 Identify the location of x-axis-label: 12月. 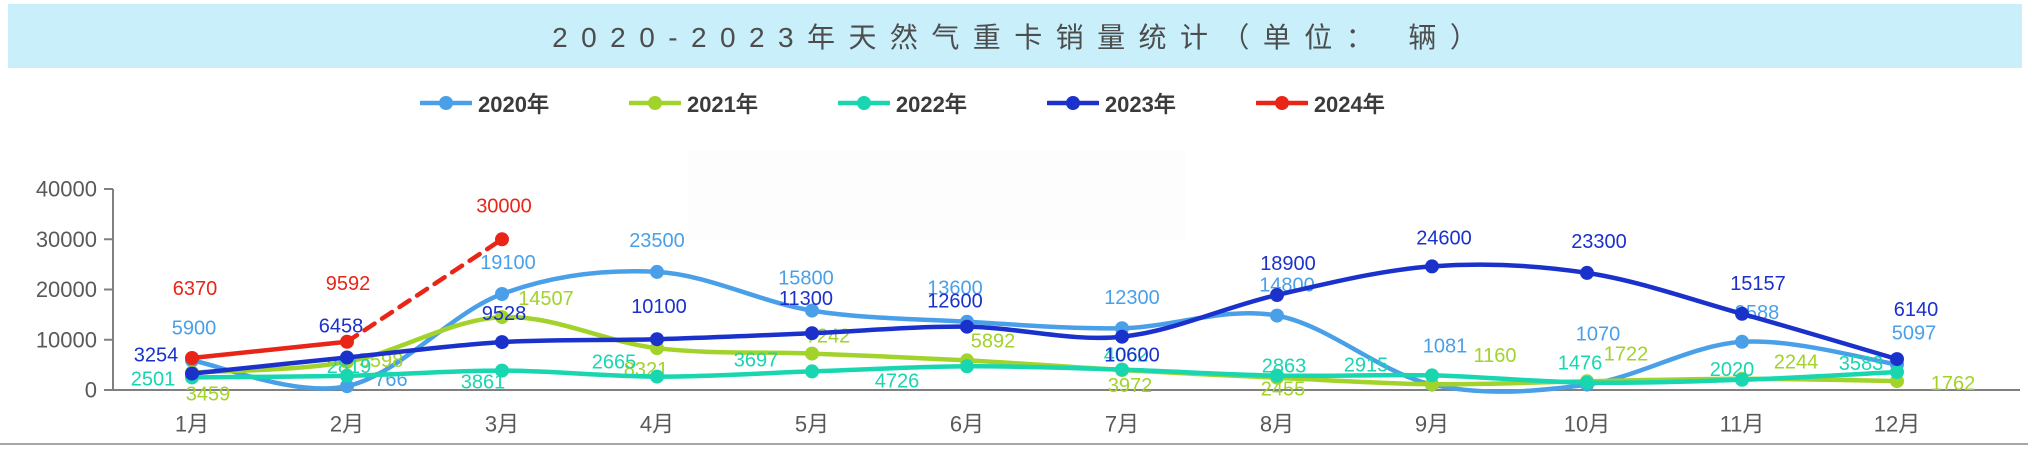
(1897, 424).